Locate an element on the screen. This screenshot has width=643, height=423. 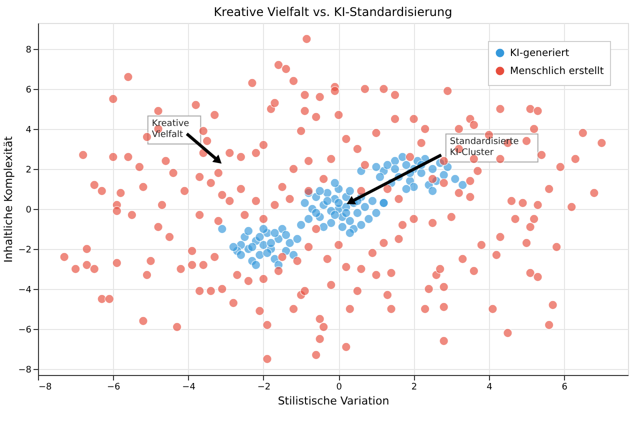
y-tick-label: 0 is located at coordinates (29, 211).